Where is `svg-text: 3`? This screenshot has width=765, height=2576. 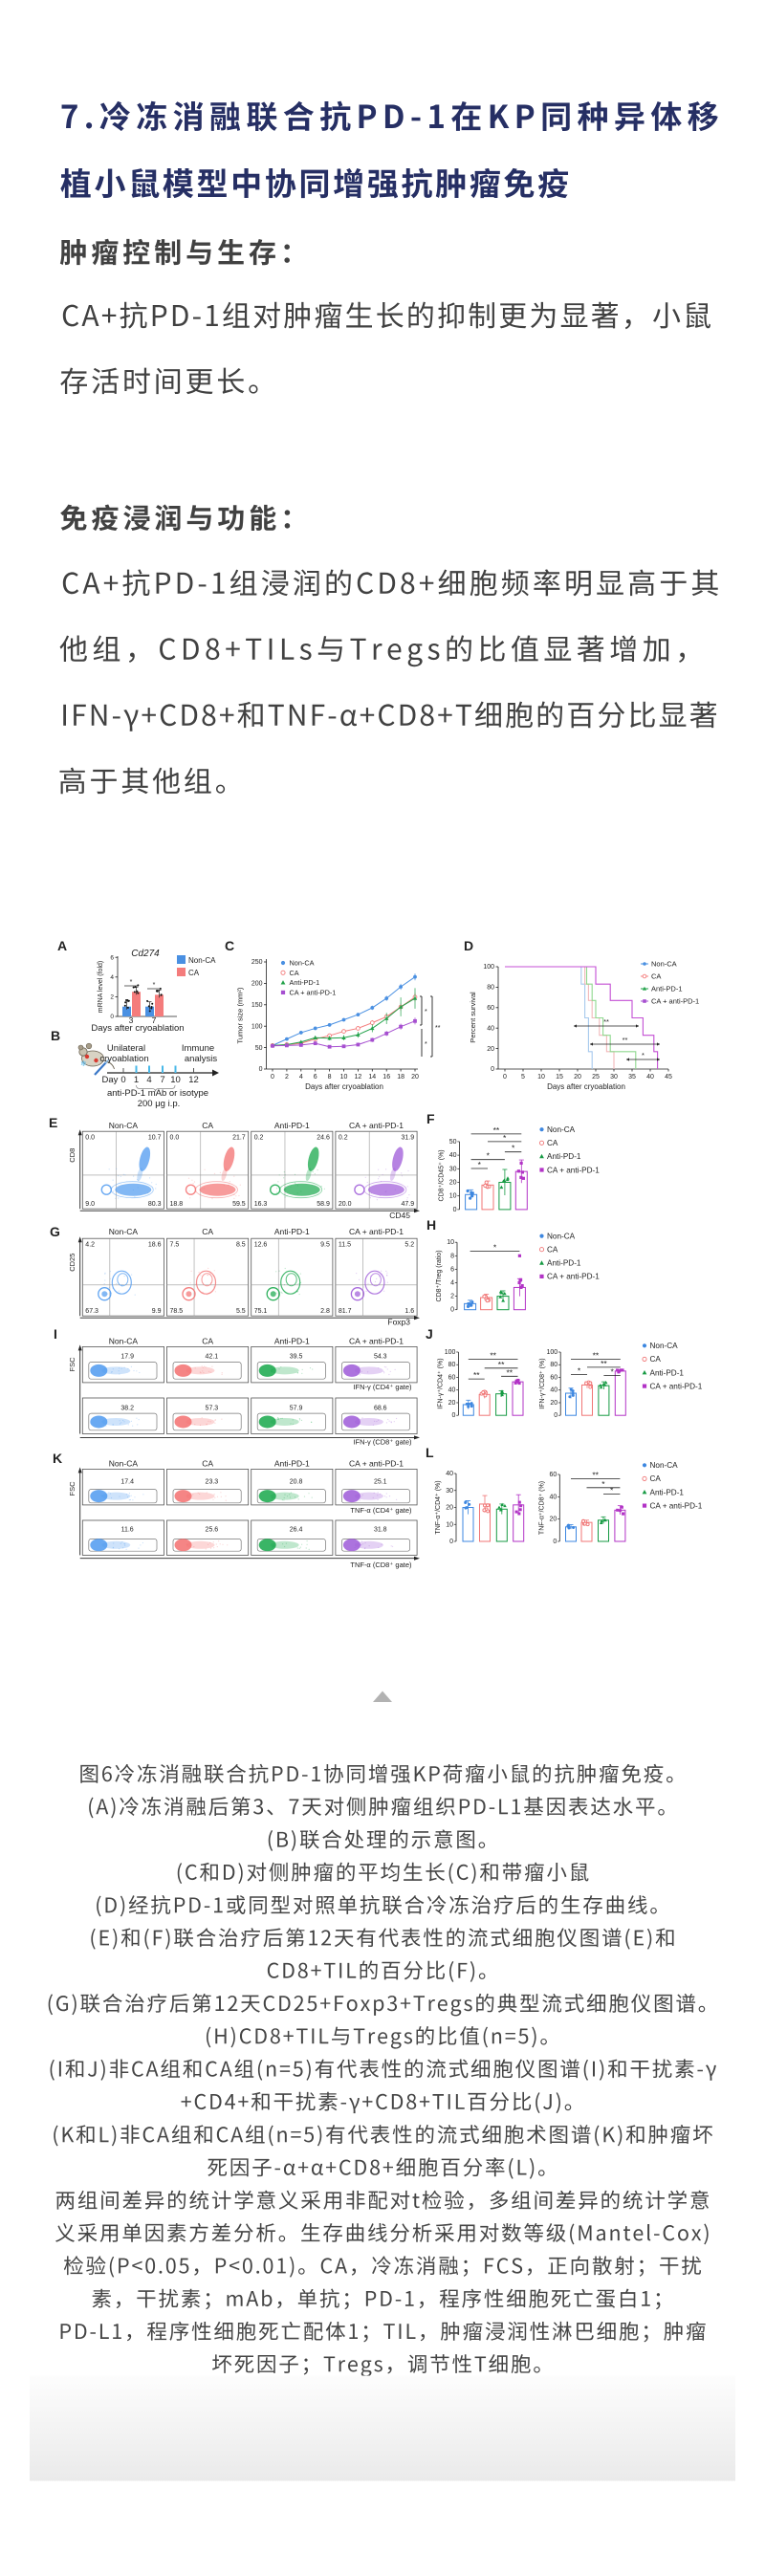
svg-text: 3 is located at coordinates (131, 1020).